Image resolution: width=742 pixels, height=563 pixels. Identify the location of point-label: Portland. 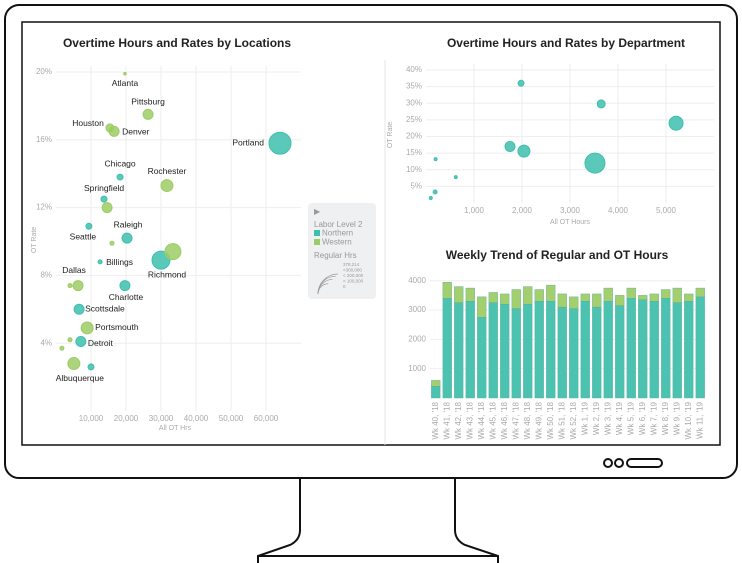
(248, 142).